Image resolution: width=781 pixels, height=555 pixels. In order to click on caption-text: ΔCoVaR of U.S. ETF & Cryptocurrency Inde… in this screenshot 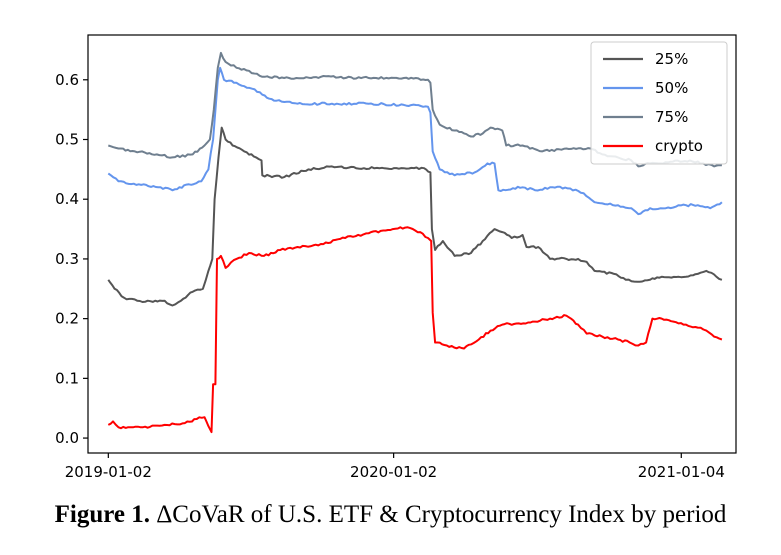, I will do `click(441, 514)`.